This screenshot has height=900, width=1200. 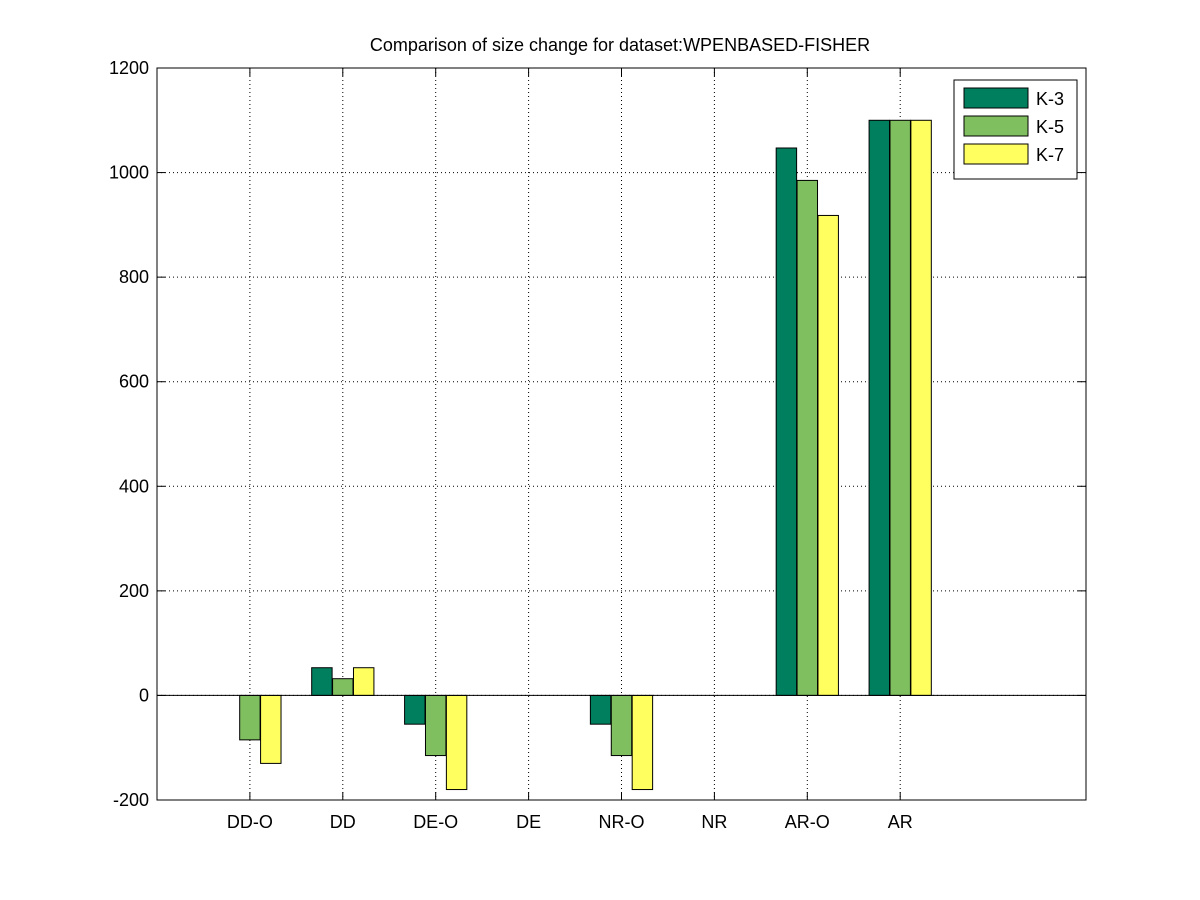 What do you see at coordinates (363, 681) in the screenshot?
I see `bar-k-7-dd` at bounding box center [363, 681].